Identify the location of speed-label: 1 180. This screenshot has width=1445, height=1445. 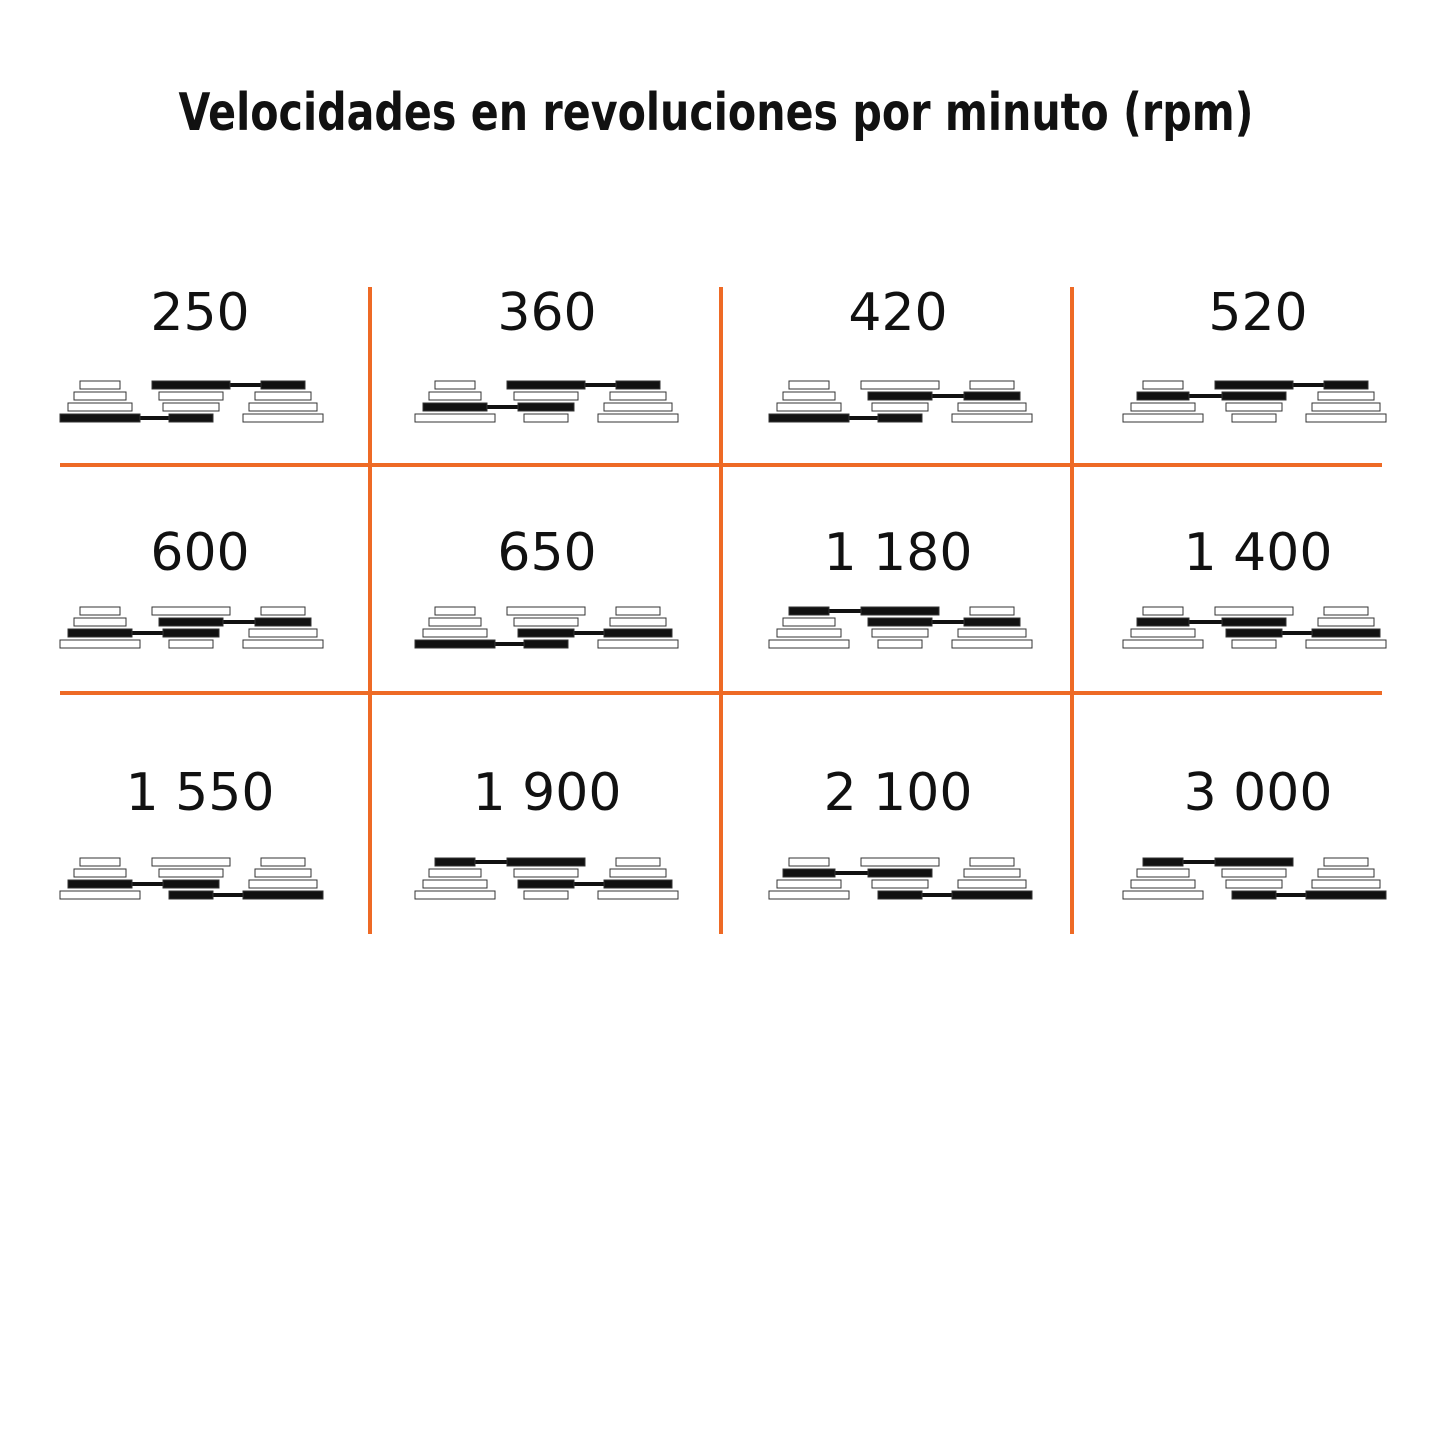
(898, 553).